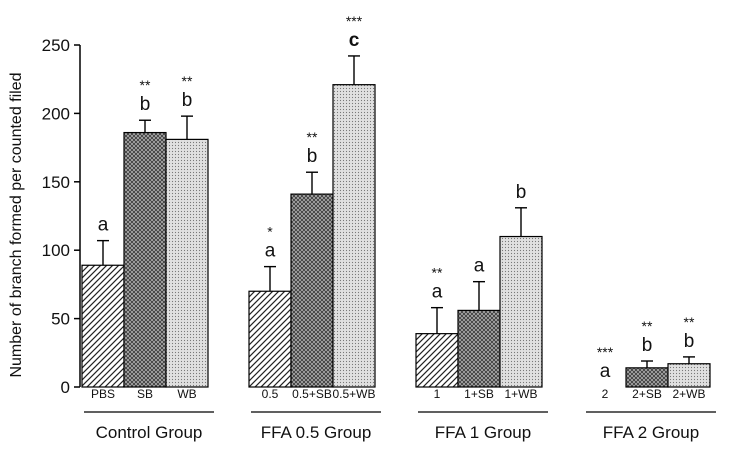 The height and width of the screenshot is (450, 750). Describe the element at coordinates (651, 432) in the screenshot. I see `group-label: FFA 2 Group` at that location.